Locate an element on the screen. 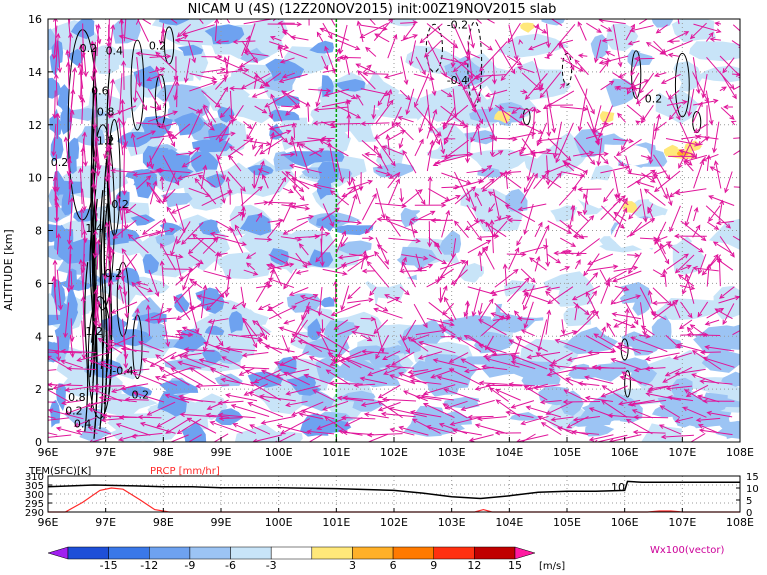 This screenshot has height=575, width=767. contour-label: 0.8 is located at coordinates (77, 397).